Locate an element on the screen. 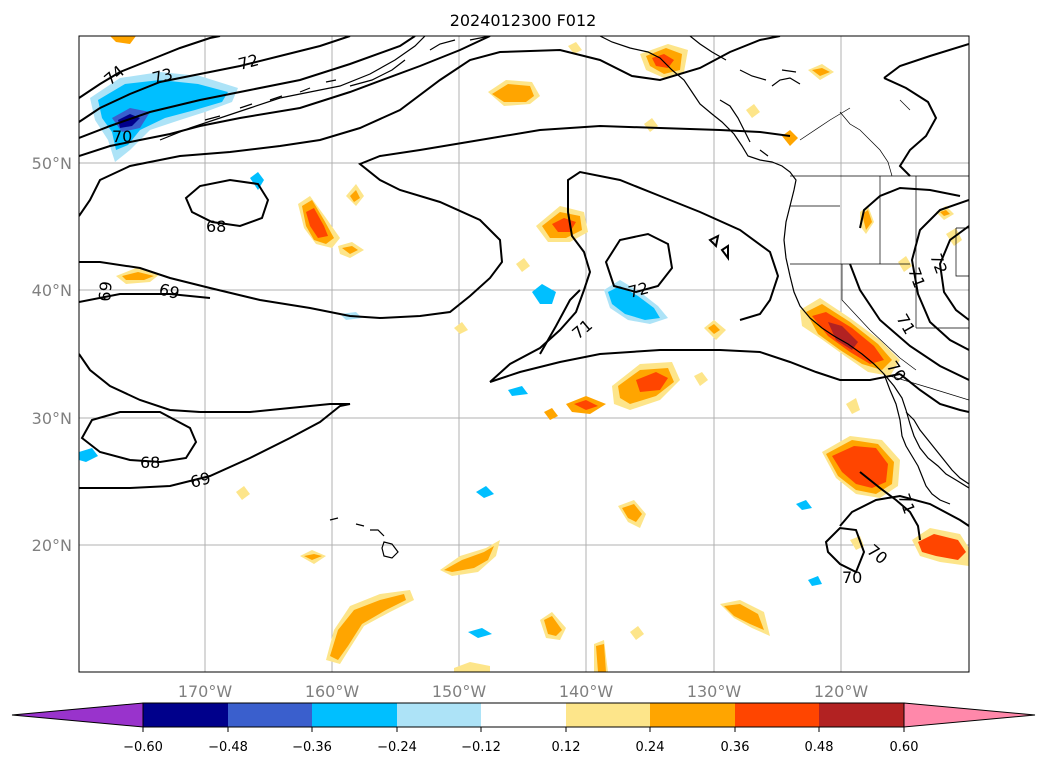  contour-71-se is located at coordinates (934, 393).